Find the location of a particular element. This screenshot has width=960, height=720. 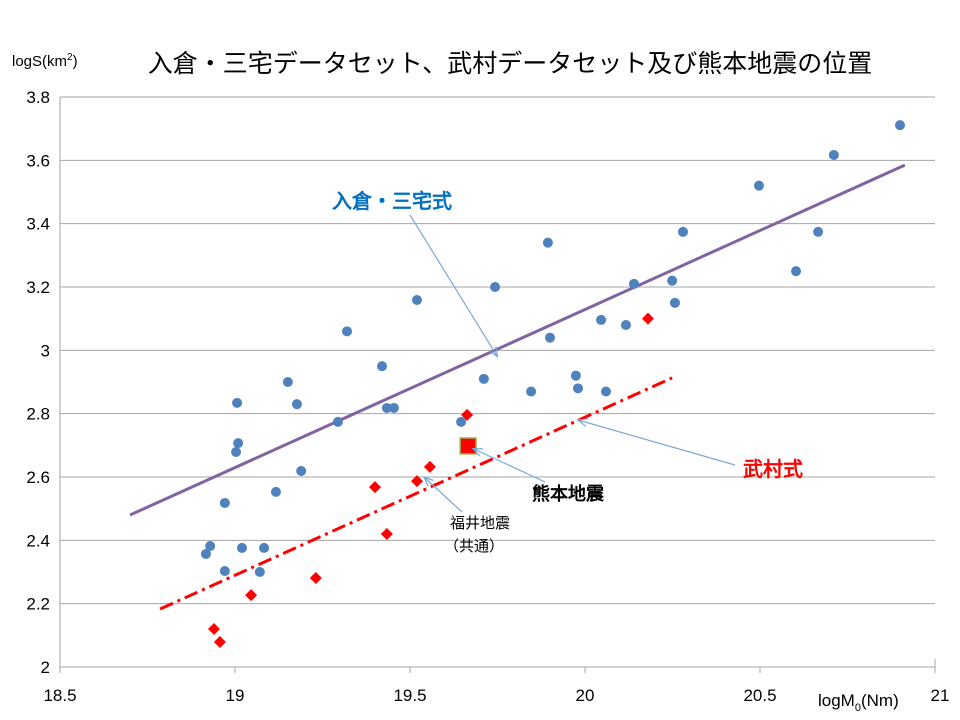

x-tick-label: 19.5 is located at coordinates (409, 695).